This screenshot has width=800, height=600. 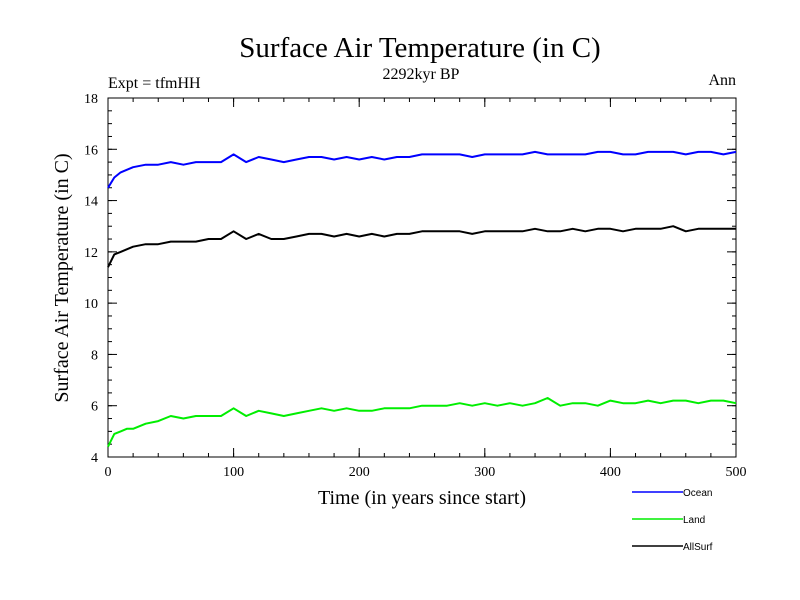 I want to click on x-tick-label: 300, so click(x=484, y=472).